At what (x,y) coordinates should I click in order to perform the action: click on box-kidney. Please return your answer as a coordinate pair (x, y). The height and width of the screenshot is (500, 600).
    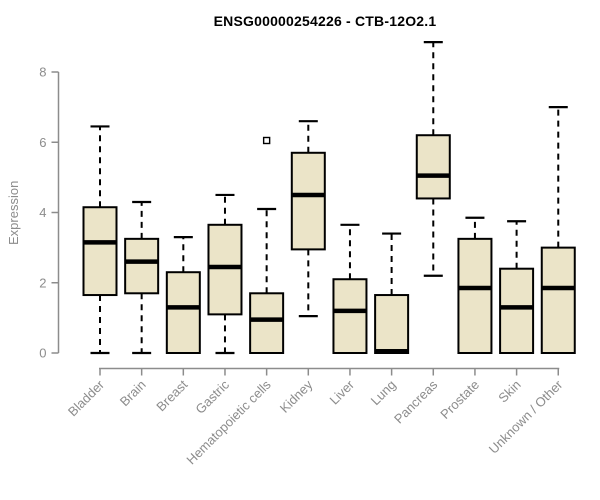
    Looking at the image, I should click on (308, 201).